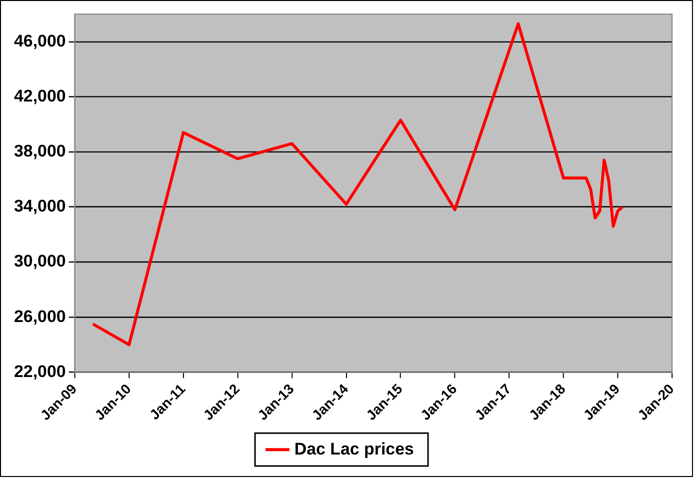  What do you see at coordinates (40, 371) in the screenshot?
I see `y-tick-label: 22,000` at bounding box center [40, 371].